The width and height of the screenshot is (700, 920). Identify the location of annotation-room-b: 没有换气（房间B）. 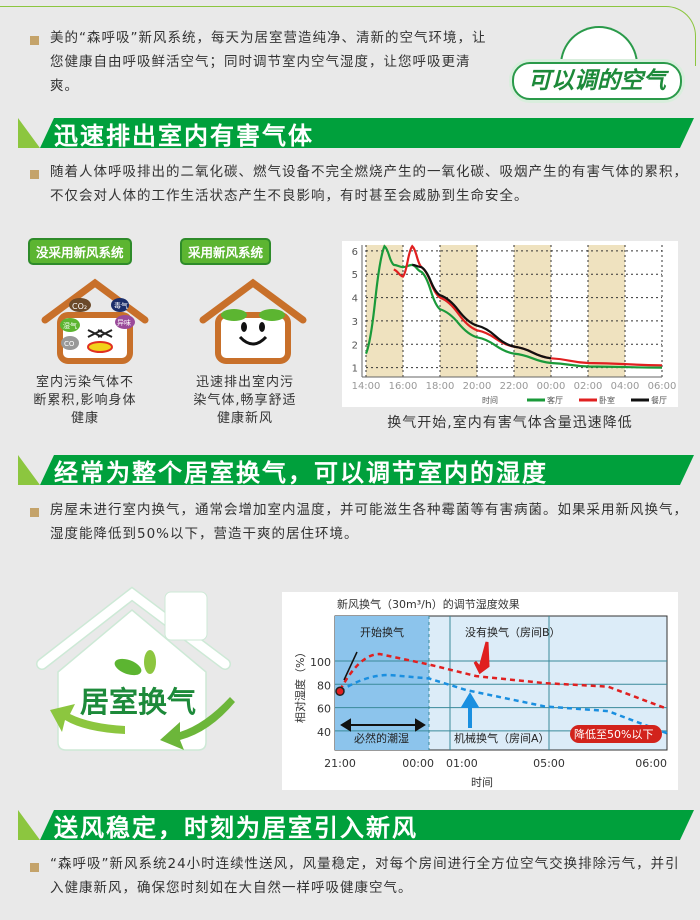
(513, 632).